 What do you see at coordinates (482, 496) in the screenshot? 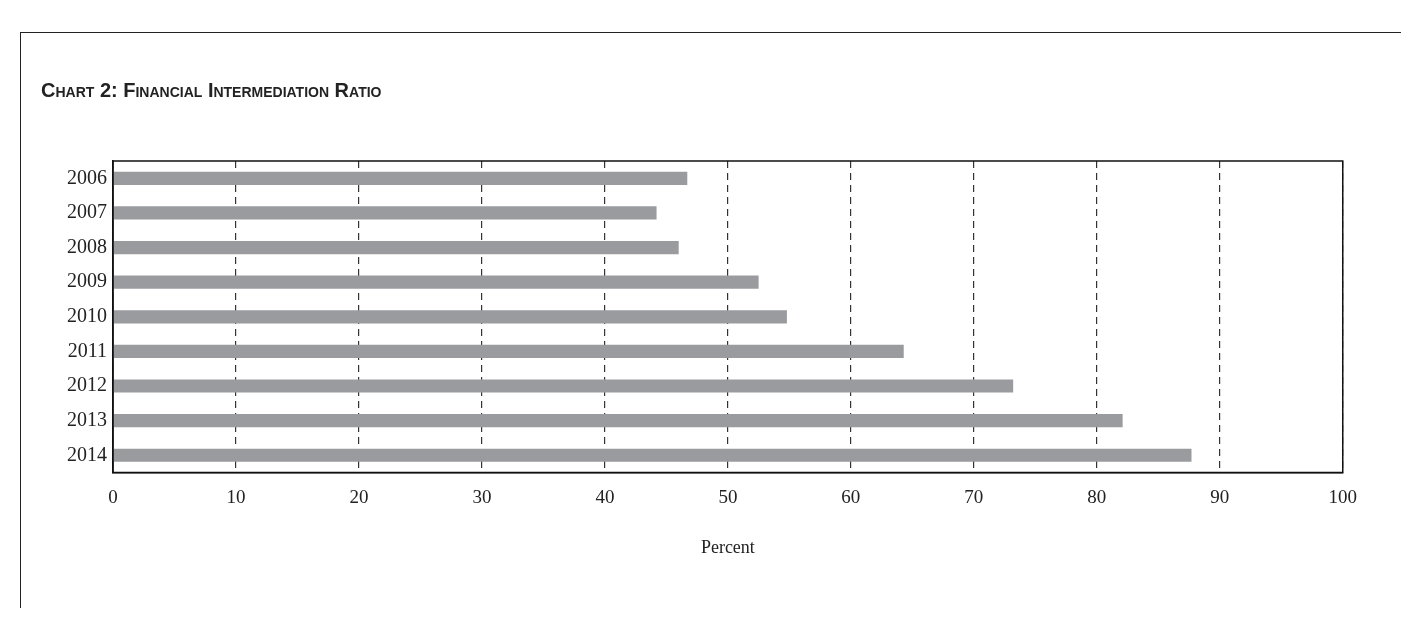
I see `x-tick-label: 30` at bounding box center [482, 496].